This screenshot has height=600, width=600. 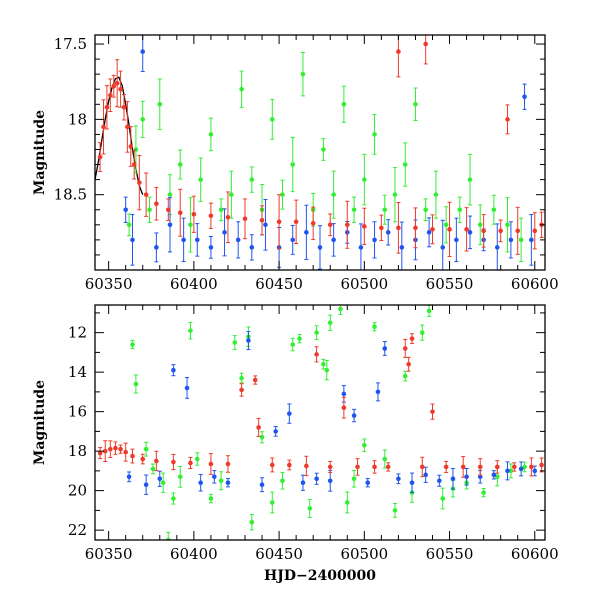 I want to click on x-tick-label: 60350, so click(x=109, y=554).